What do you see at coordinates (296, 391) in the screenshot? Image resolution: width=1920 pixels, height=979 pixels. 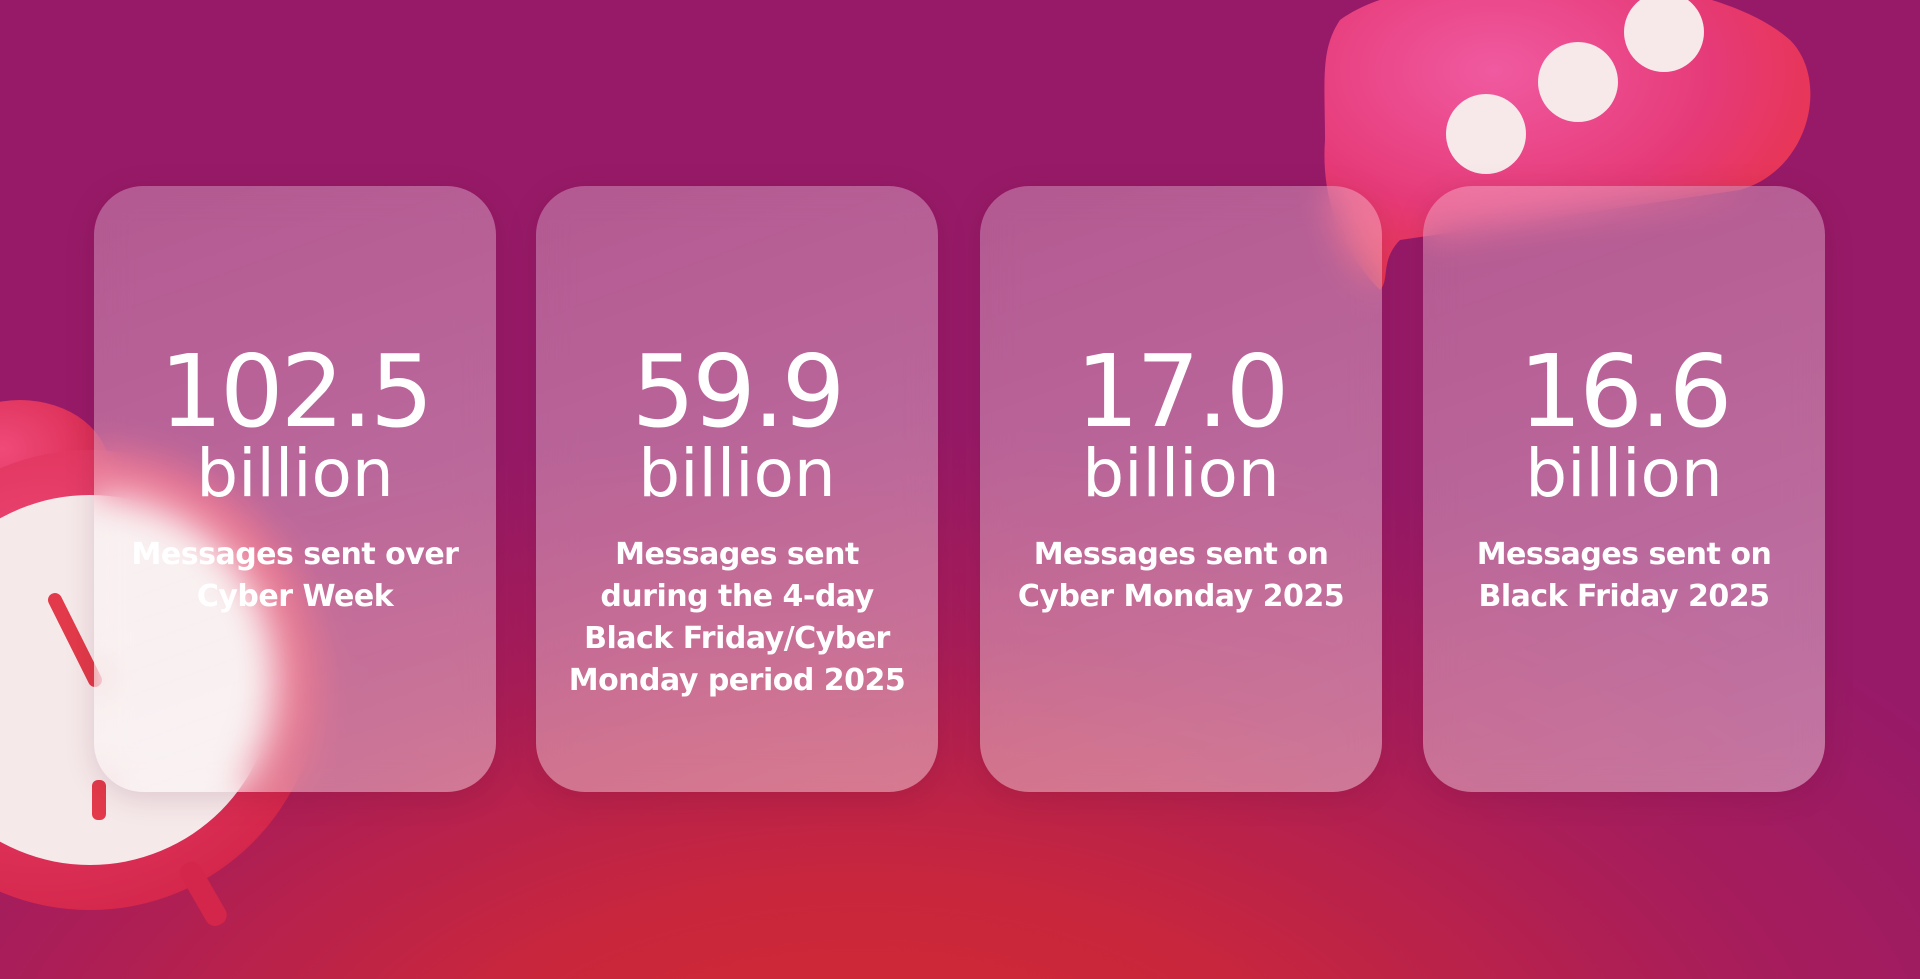 I see `stat-value: 102.5` at bounding box center [296, 391].